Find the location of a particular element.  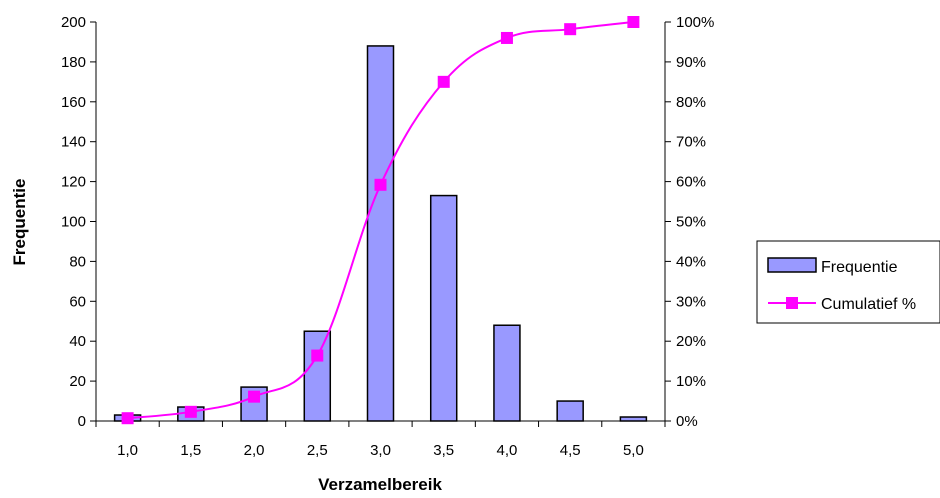

y-tick-label: 60 is located at coordinates (77, 301).